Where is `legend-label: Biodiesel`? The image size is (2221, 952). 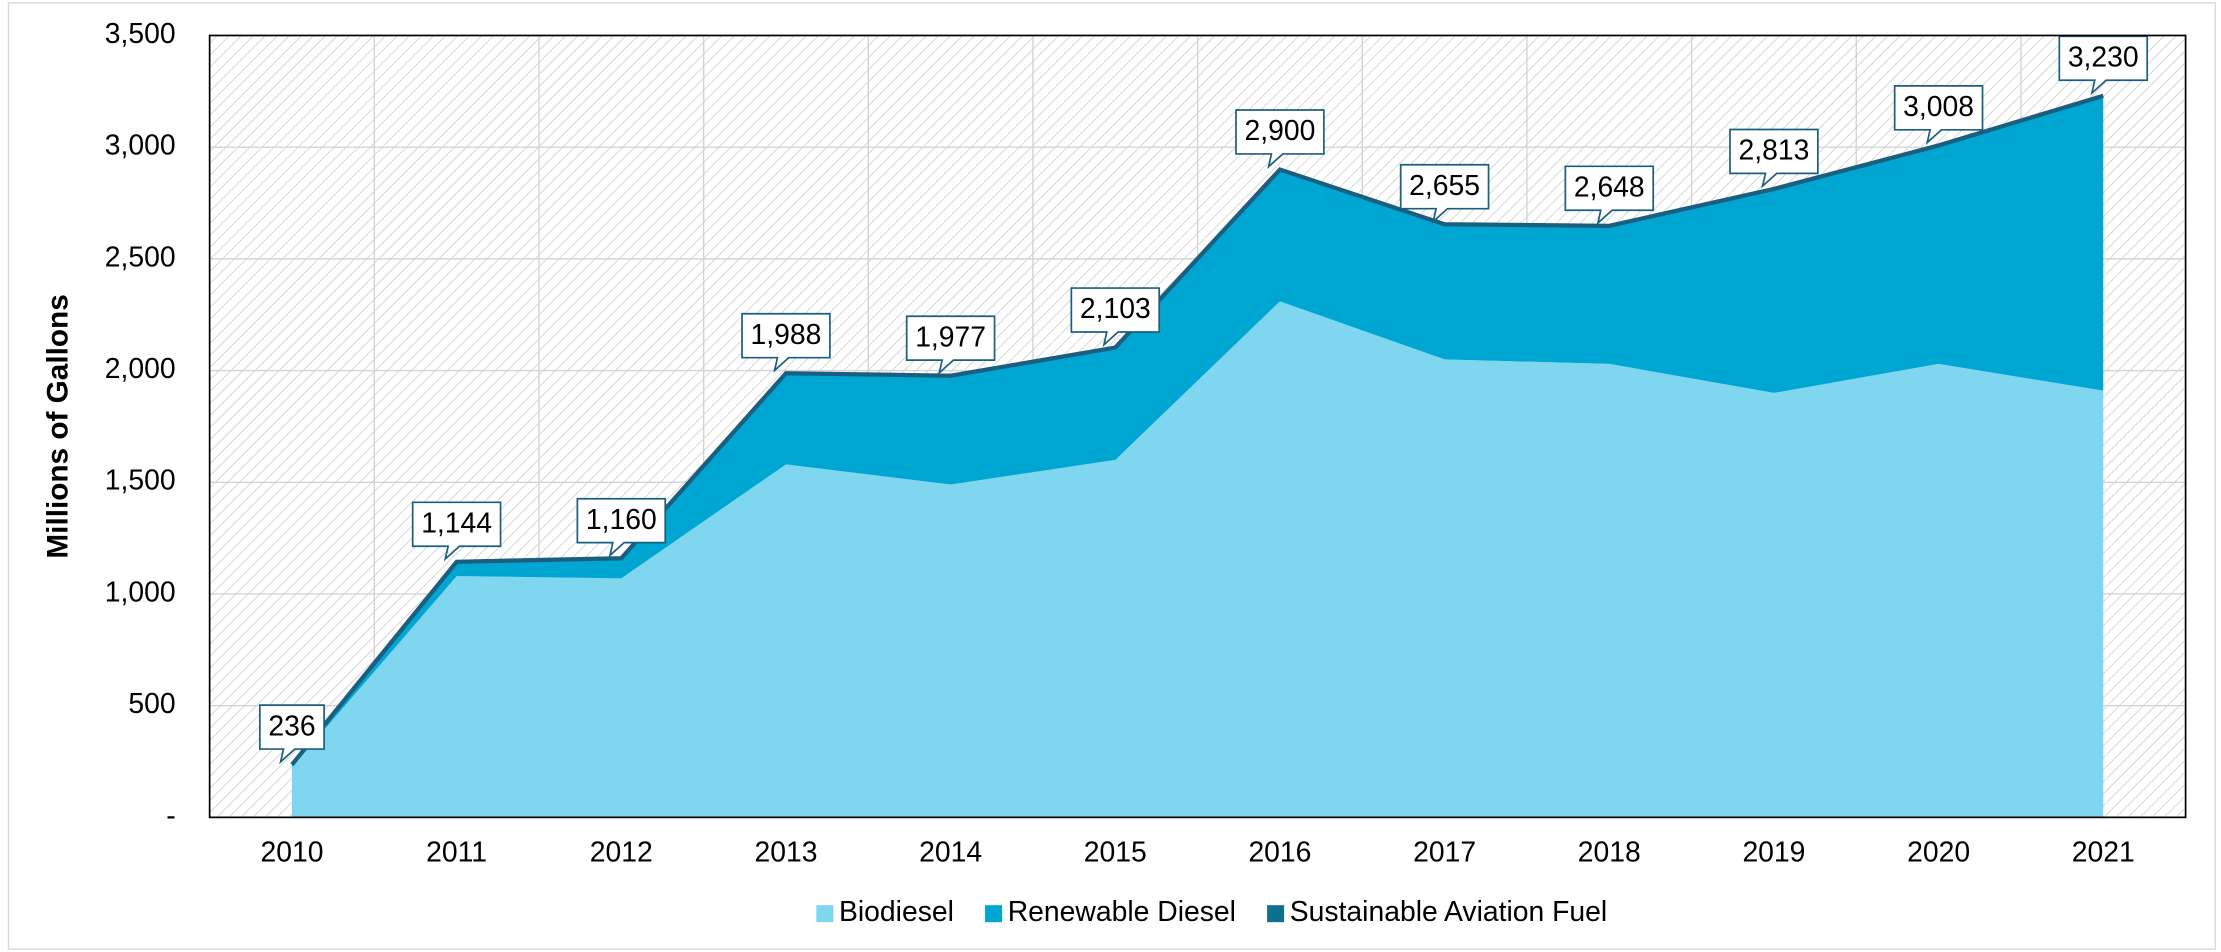 legend-label: Biodiesel is located at coordinates (896, 912).